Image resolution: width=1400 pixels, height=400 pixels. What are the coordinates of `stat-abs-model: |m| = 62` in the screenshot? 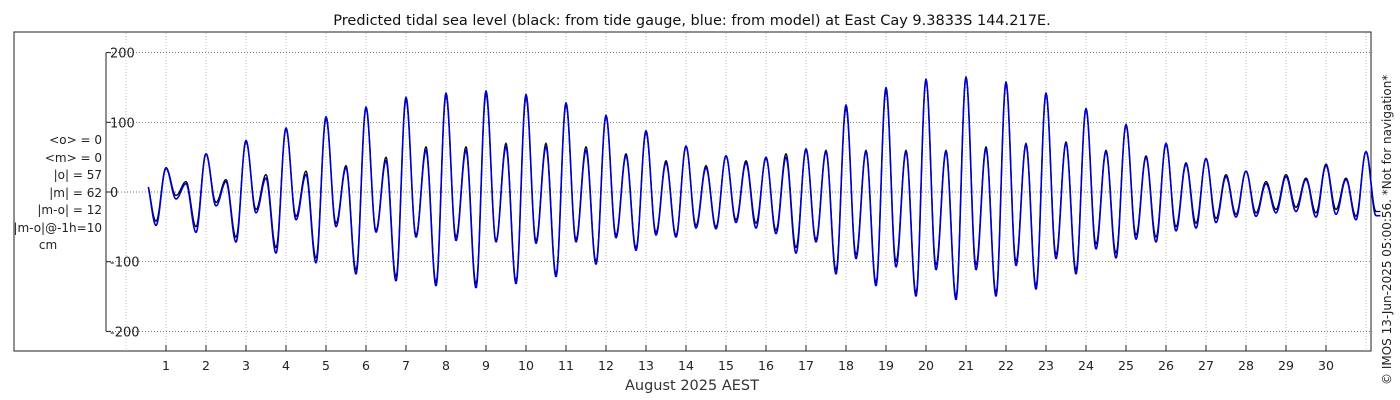 It's located at (75, 192).